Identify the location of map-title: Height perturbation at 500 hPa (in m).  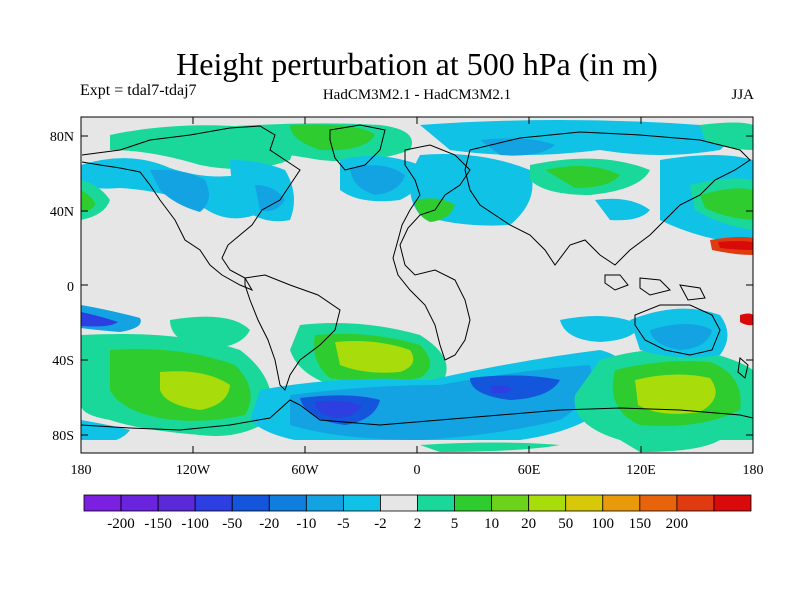
(417, 64).